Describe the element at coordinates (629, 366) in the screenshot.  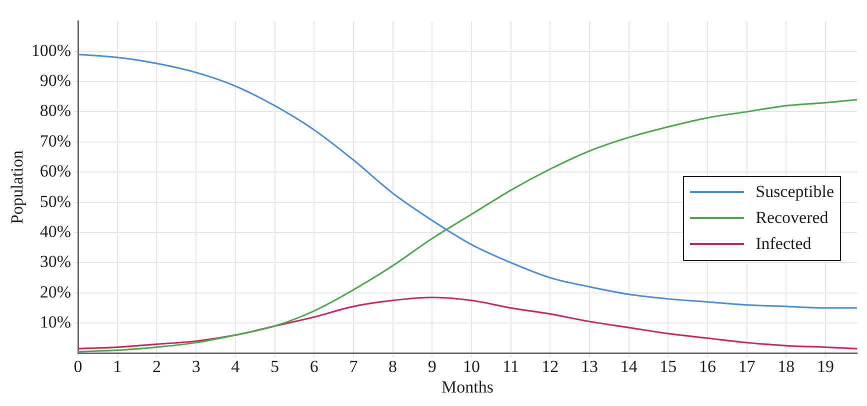
I see `x-tick-label: 14` at that location.